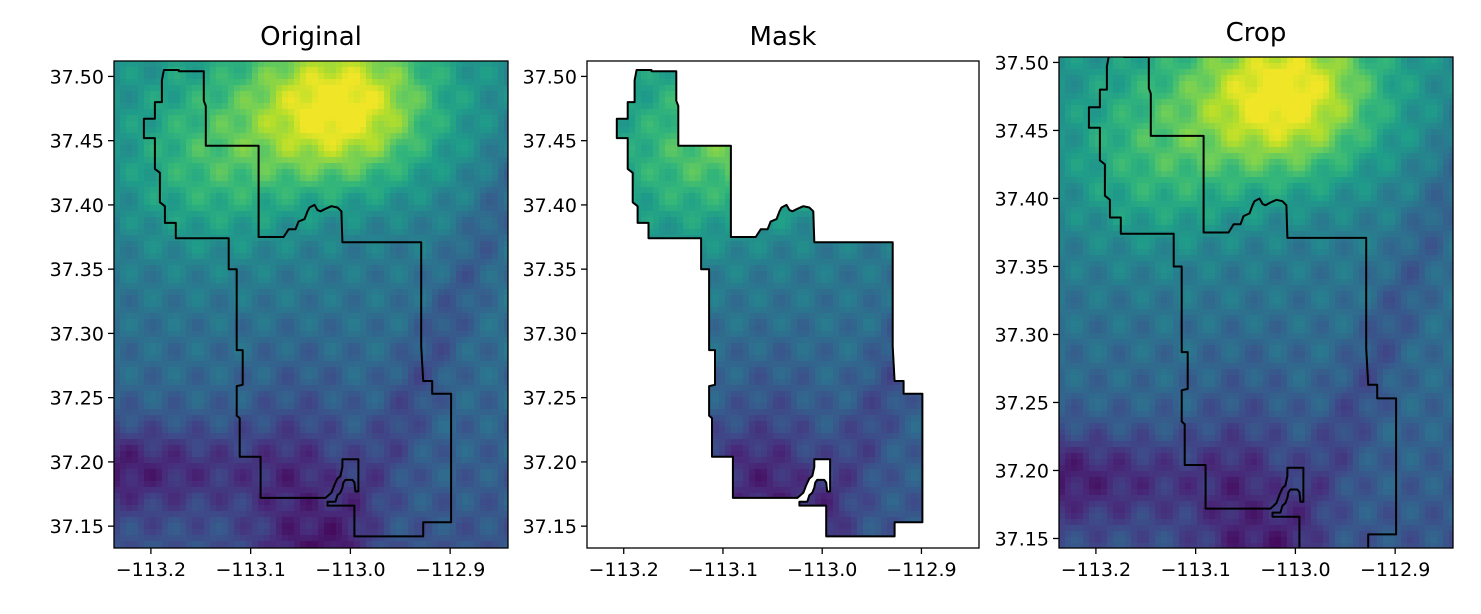 This screenshot has width=1481, height=614. What do you see at coordinates (1256, 33) in the screenshot?
I see `subplot-title: Crop` at bounding box center [1256, 33].